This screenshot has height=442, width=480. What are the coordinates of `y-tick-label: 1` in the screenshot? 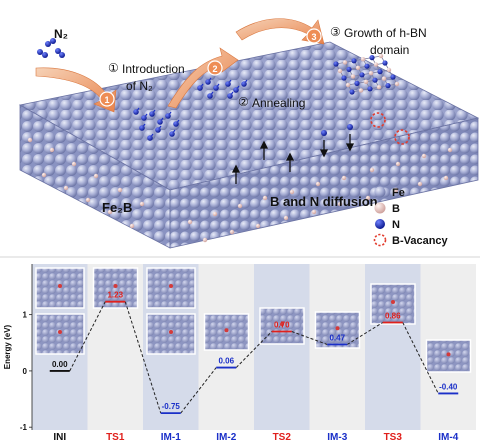 It's located at (25, 315).